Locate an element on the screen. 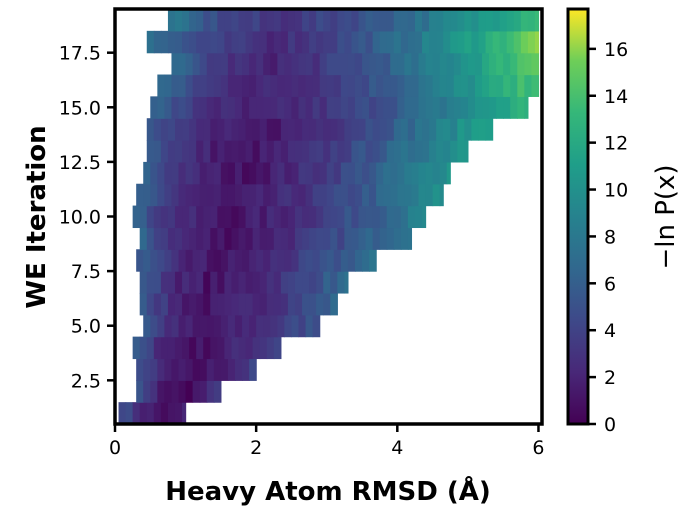 This screenshot has width=692, height=518. y-tick-label: 12.5 is located at coordinates (80, 163).